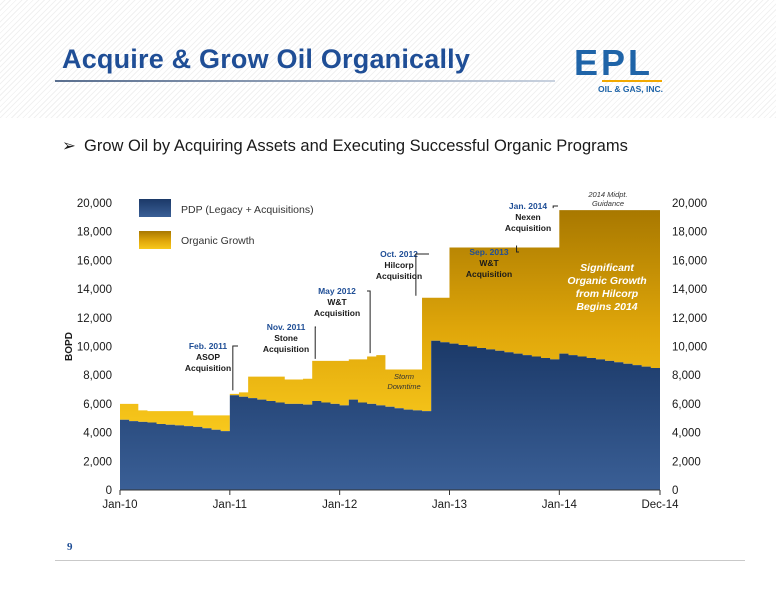 The image size is (776, 600). What do you see at coordinates (399, 254) in the screenshot?
I see `annotation-date: Oct. 2012` at bounding box center [399, 254].